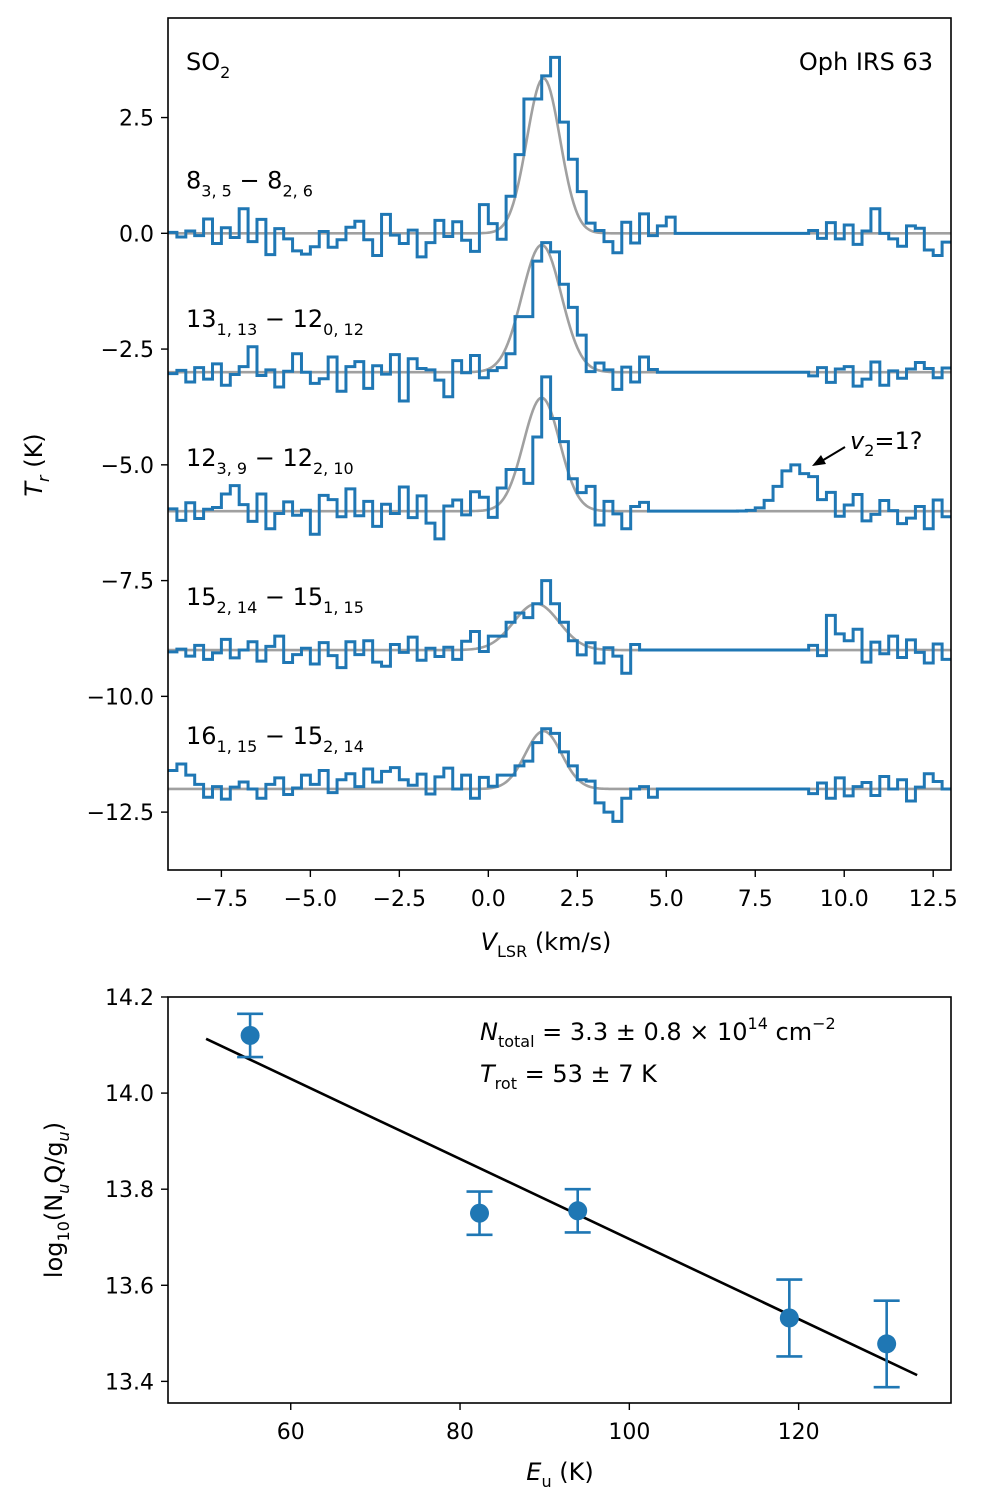 This screenshot has height=1511, width=986. I want to click on rotation-ylabel: log10(NuQ/gu), so click(56, 1200).